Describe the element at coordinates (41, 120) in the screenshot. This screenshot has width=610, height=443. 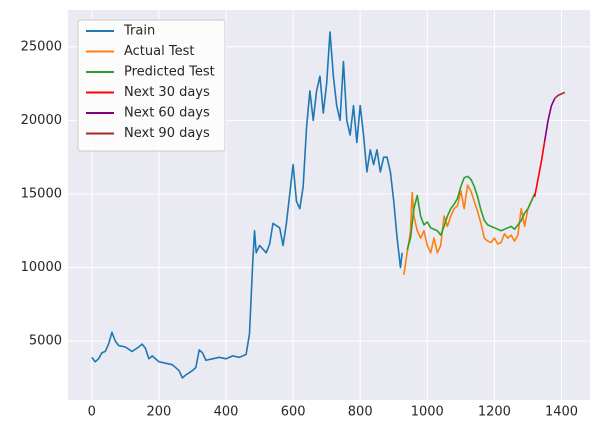
I see `y-tick-label: 20000` at that location.